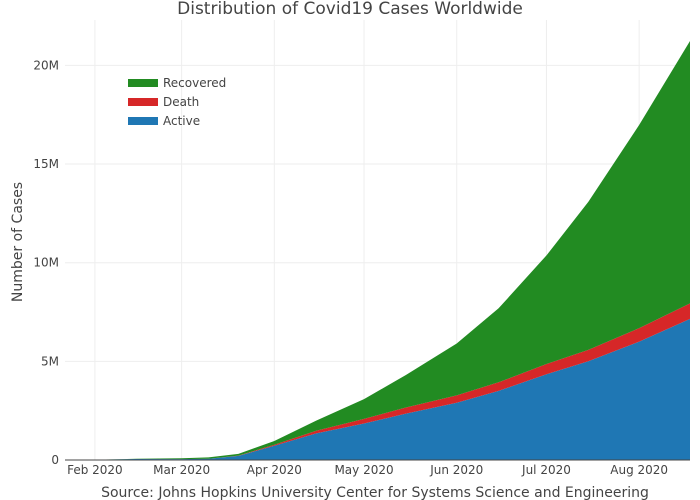  What do you see at coordinates (143, 83) in the screenshot?
I see `legend-swatch-recovered` at bounding box center [143, 83].